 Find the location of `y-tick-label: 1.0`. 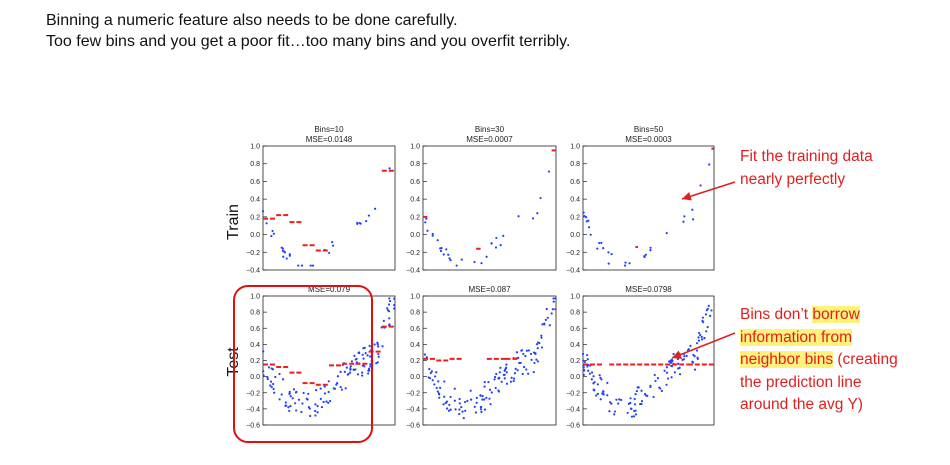

y-tick-label: 1.0 is located at coordinates (415, 147).